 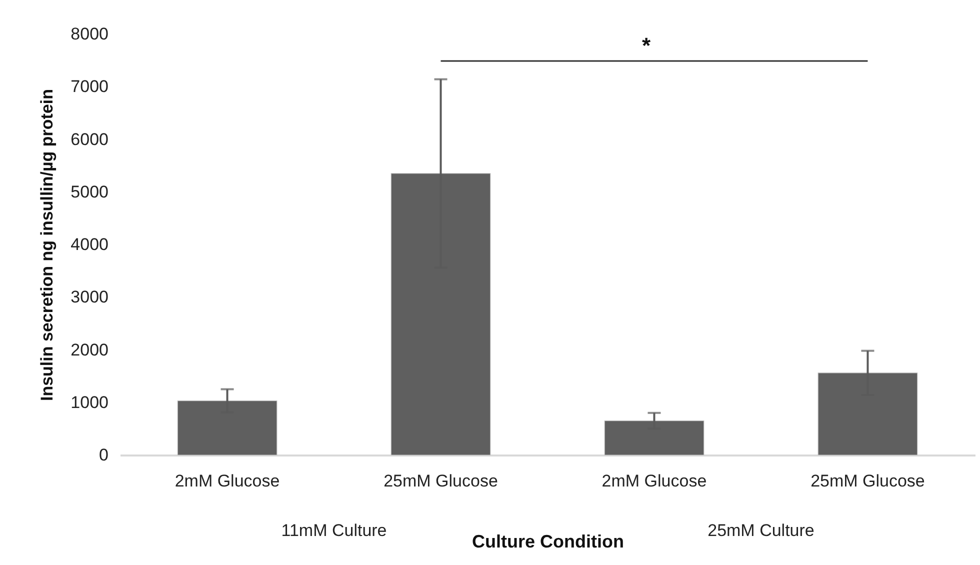 I want to click on y-tick-label: 6000, so click(x=89, y=139).